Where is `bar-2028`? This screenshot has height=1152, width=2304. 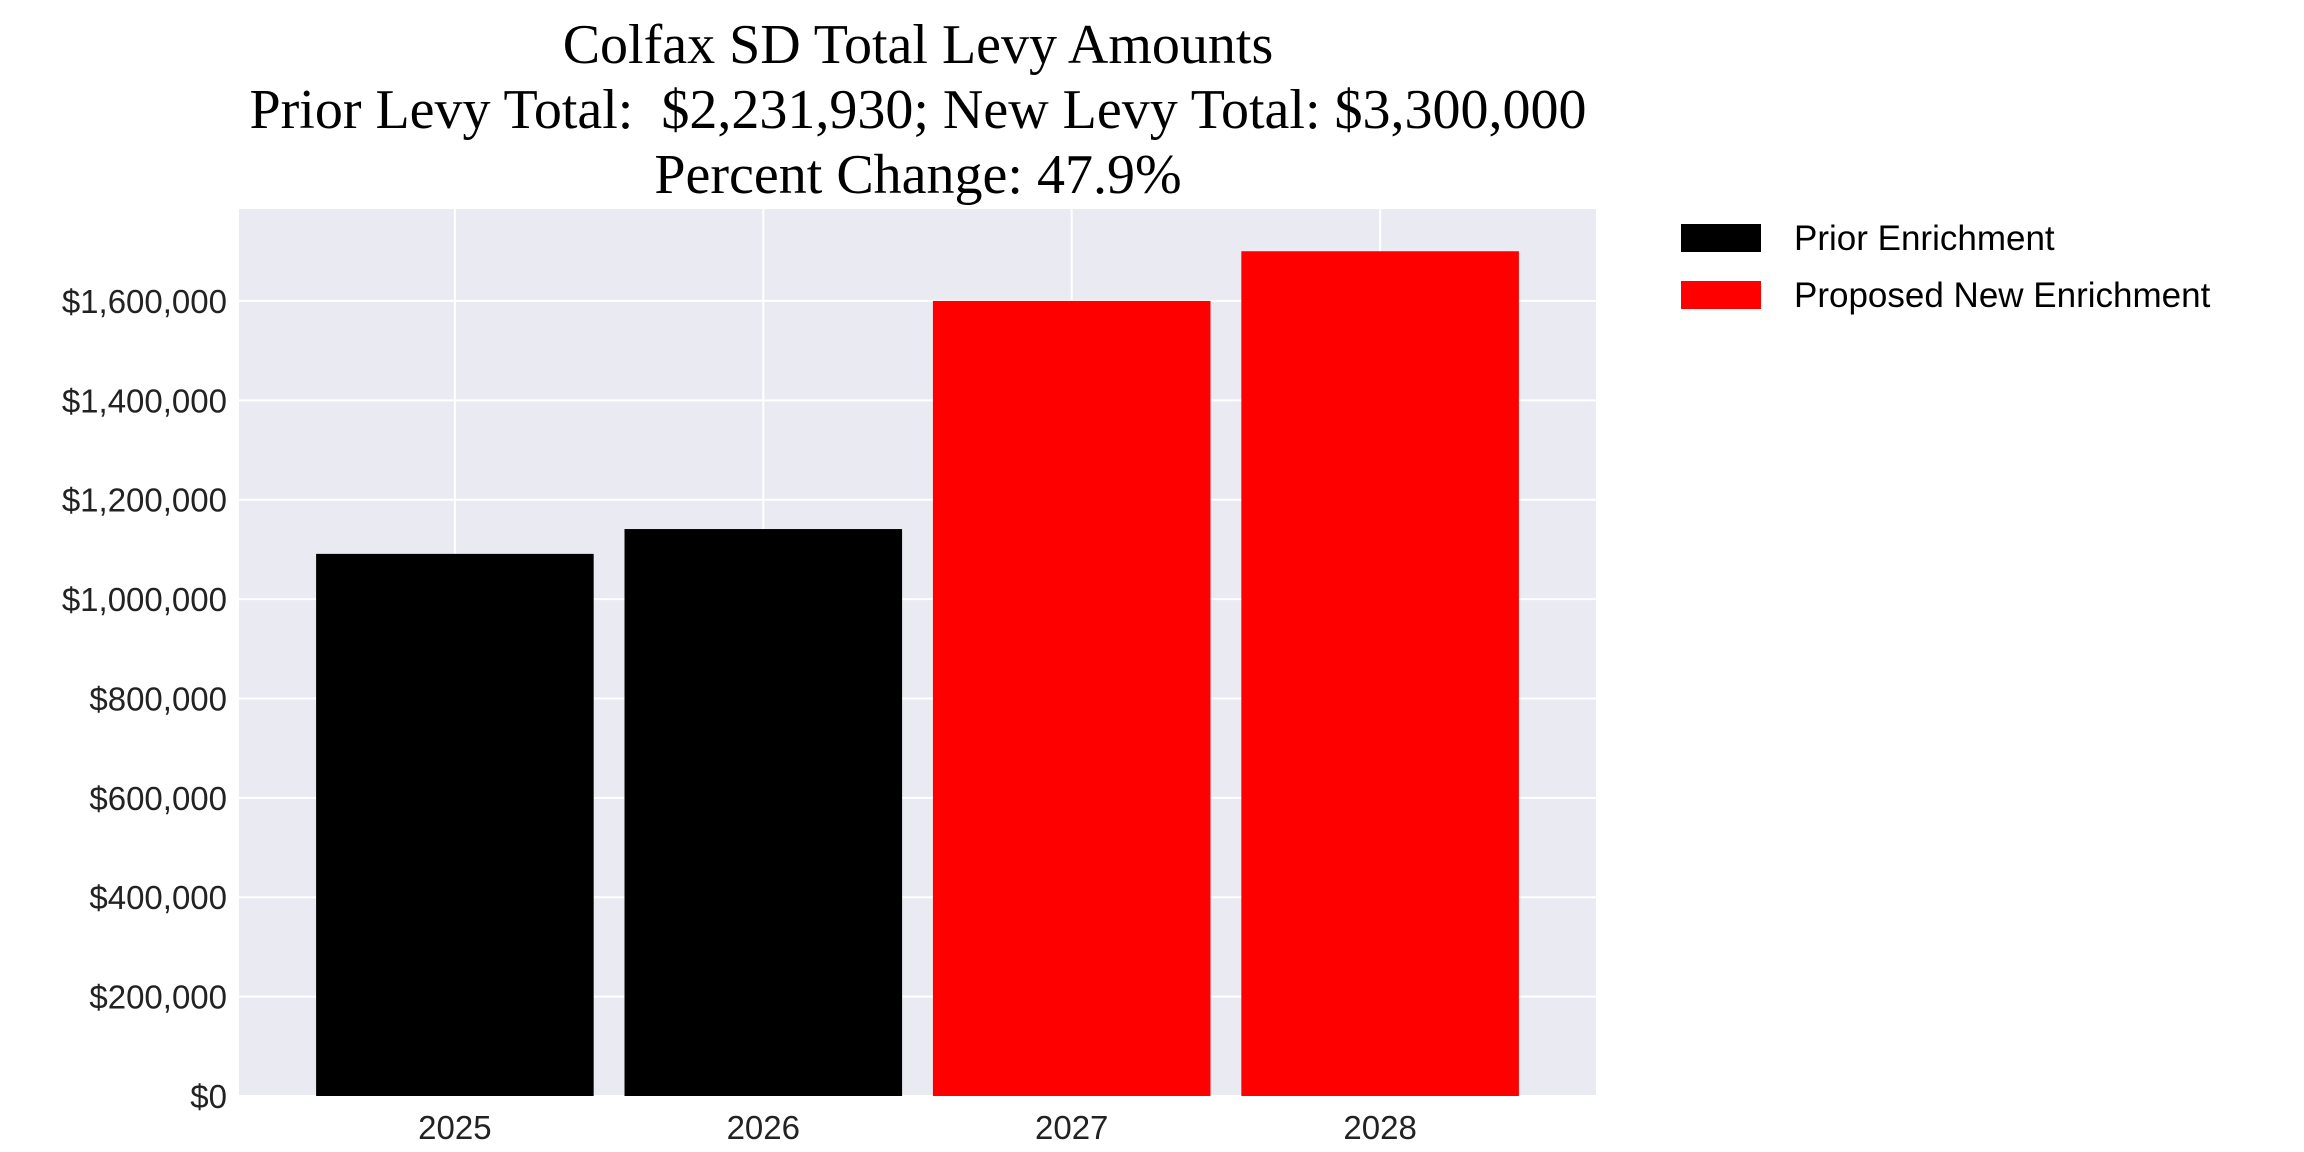
bar-2028 is located at coordinates (1380, 673).